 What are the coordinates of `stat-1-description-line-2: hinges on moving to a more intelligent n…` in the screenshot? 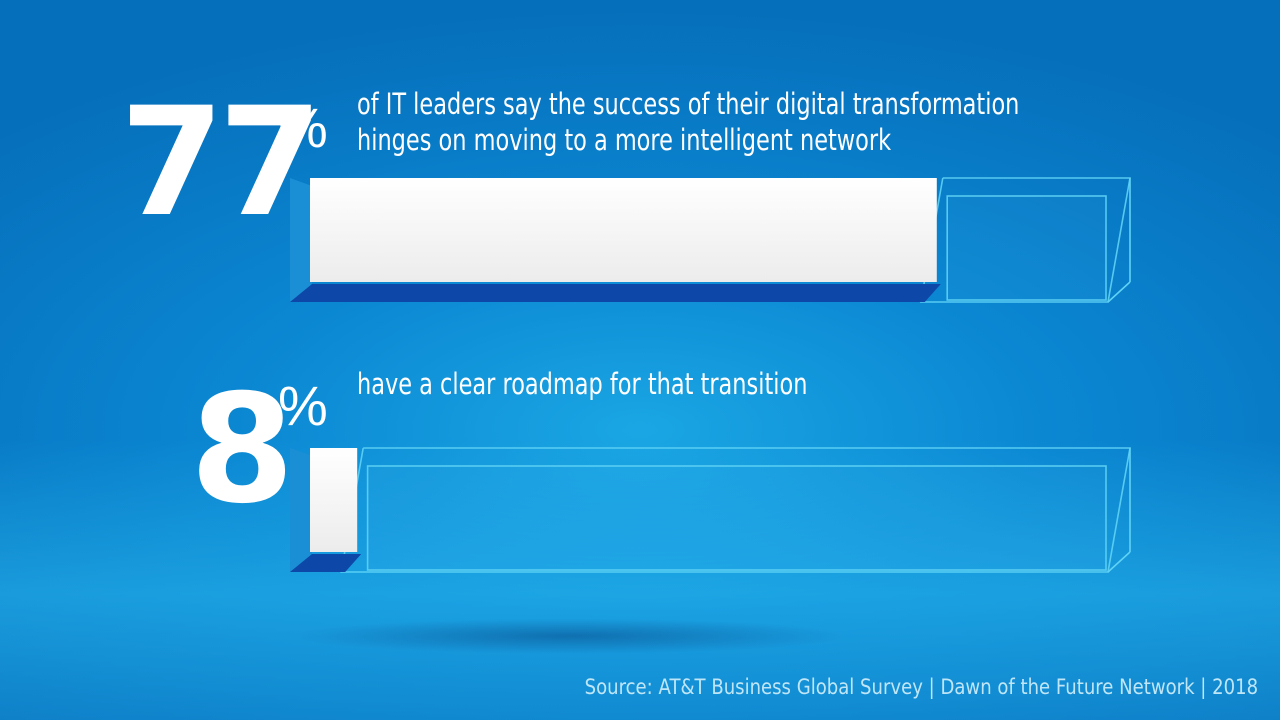 It's located at (624, 140).